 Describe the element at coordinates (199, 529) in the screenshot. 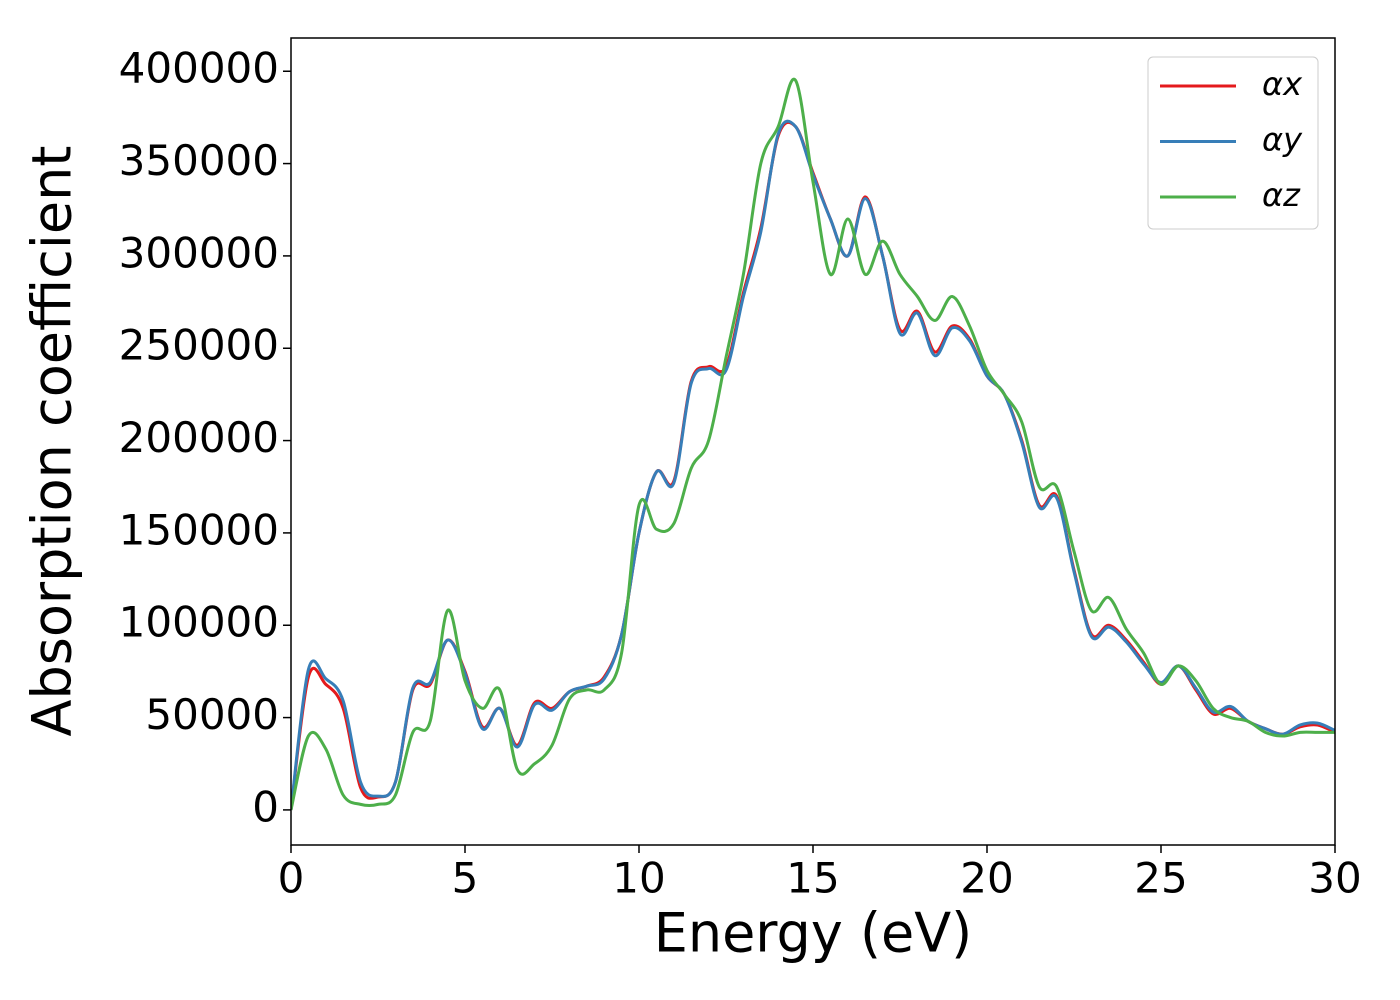

I see `y-tick-label: 150000` at that location.